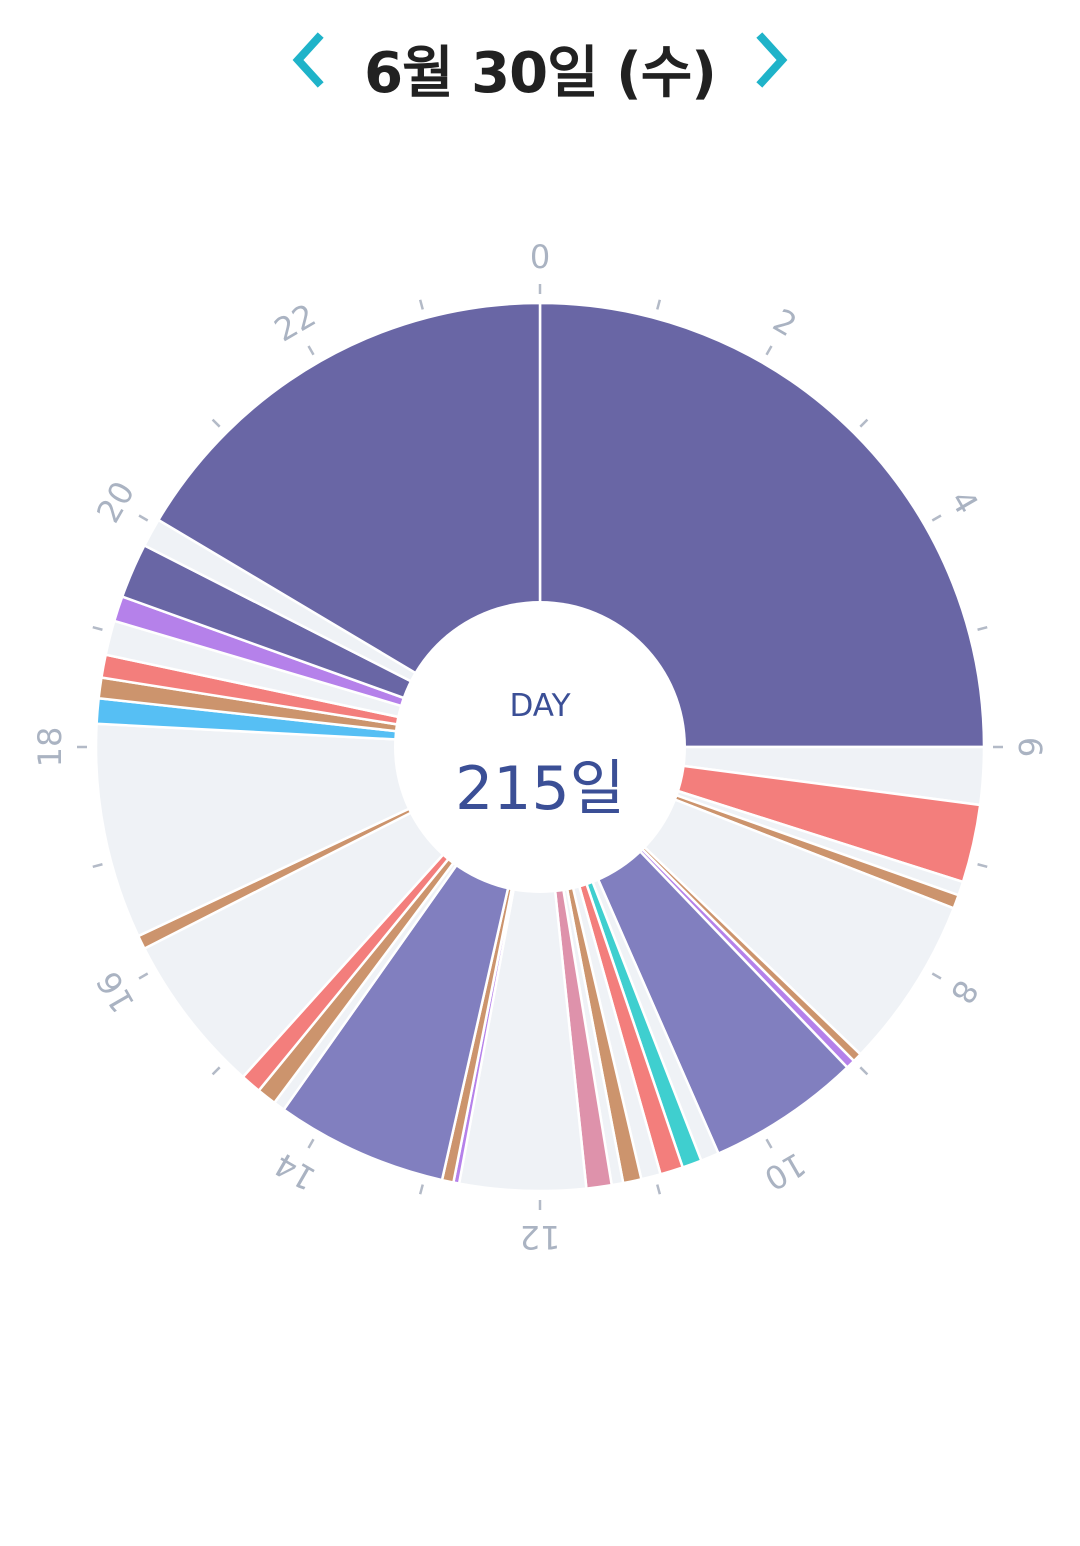  I want to click on hour-label: 20, so click(115, 502).